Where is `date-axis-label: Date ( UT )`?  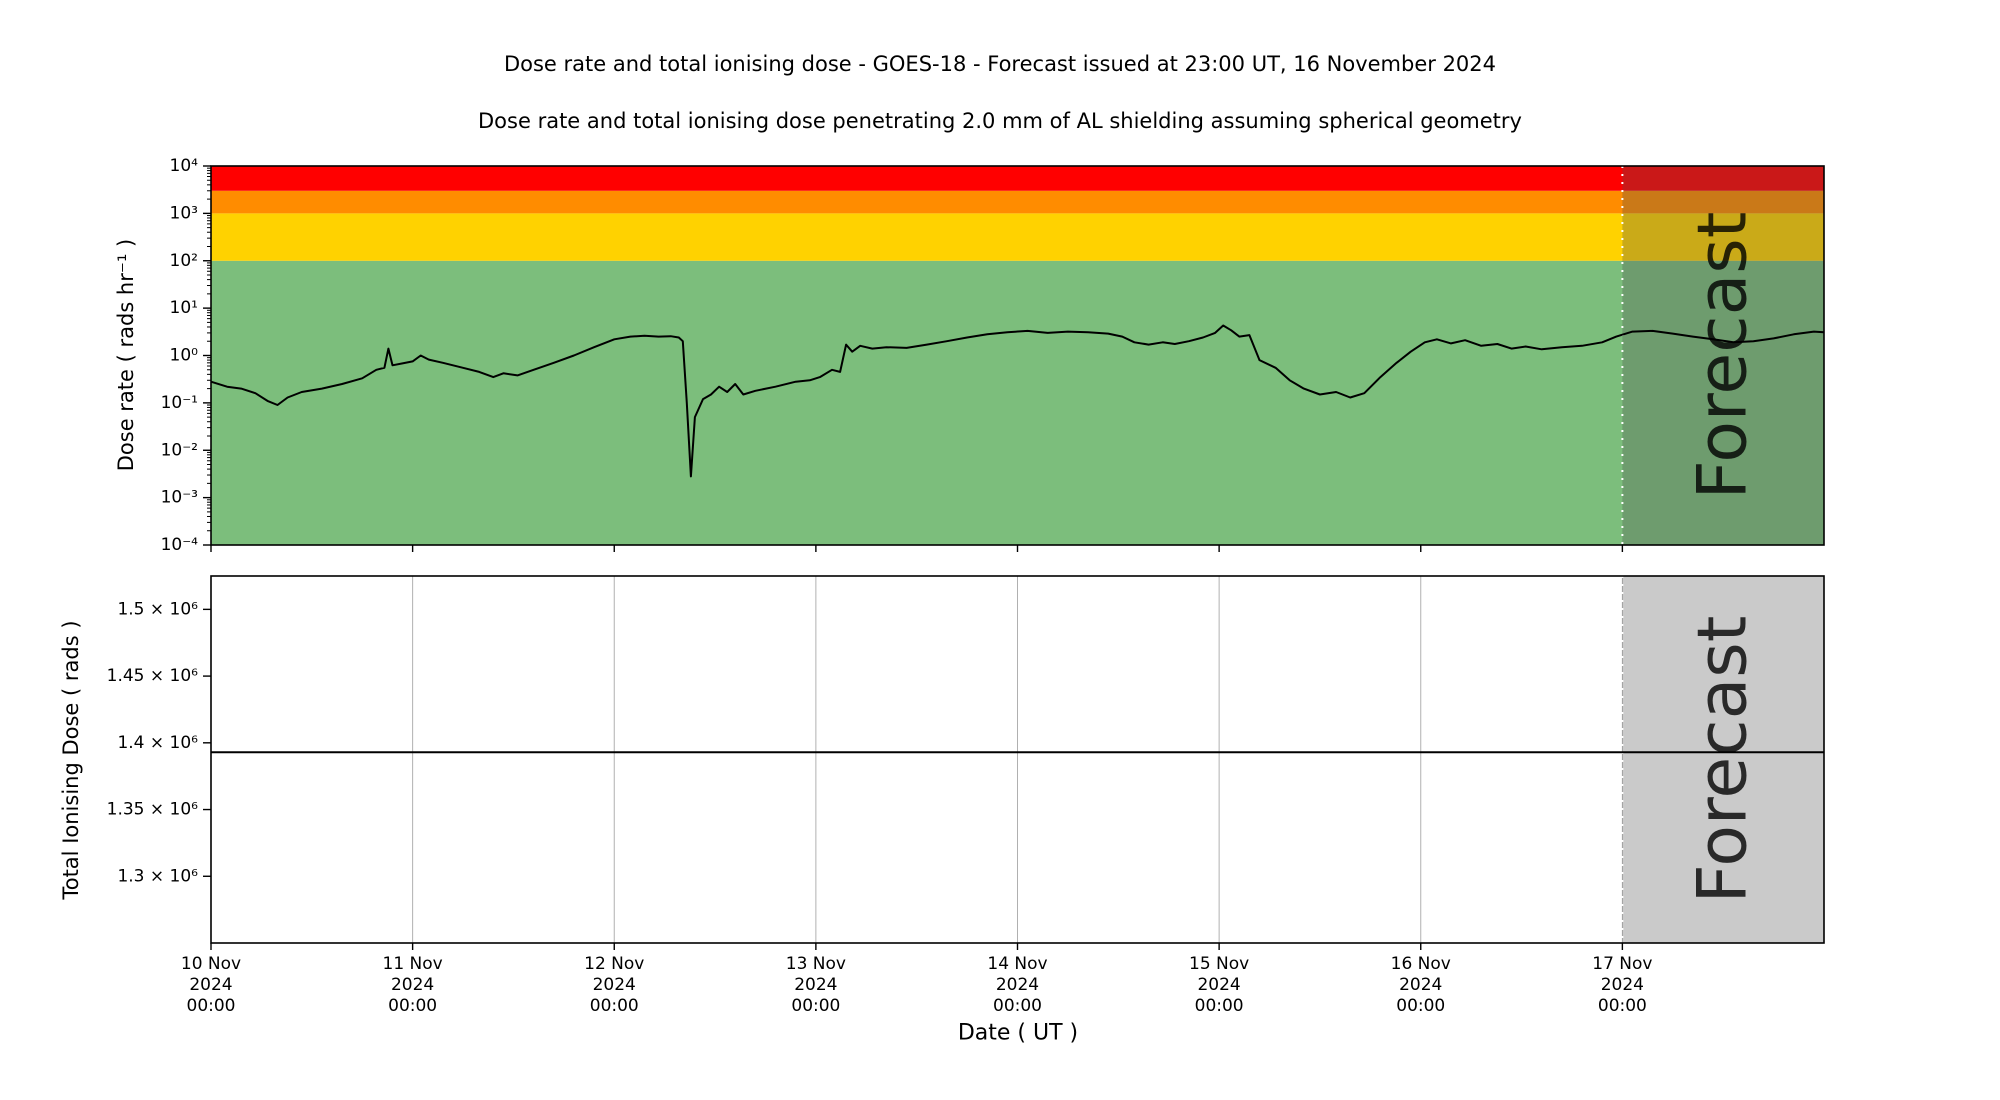 date-axis-label: Date ( UT ) is located at coordinates (1018, 1033).